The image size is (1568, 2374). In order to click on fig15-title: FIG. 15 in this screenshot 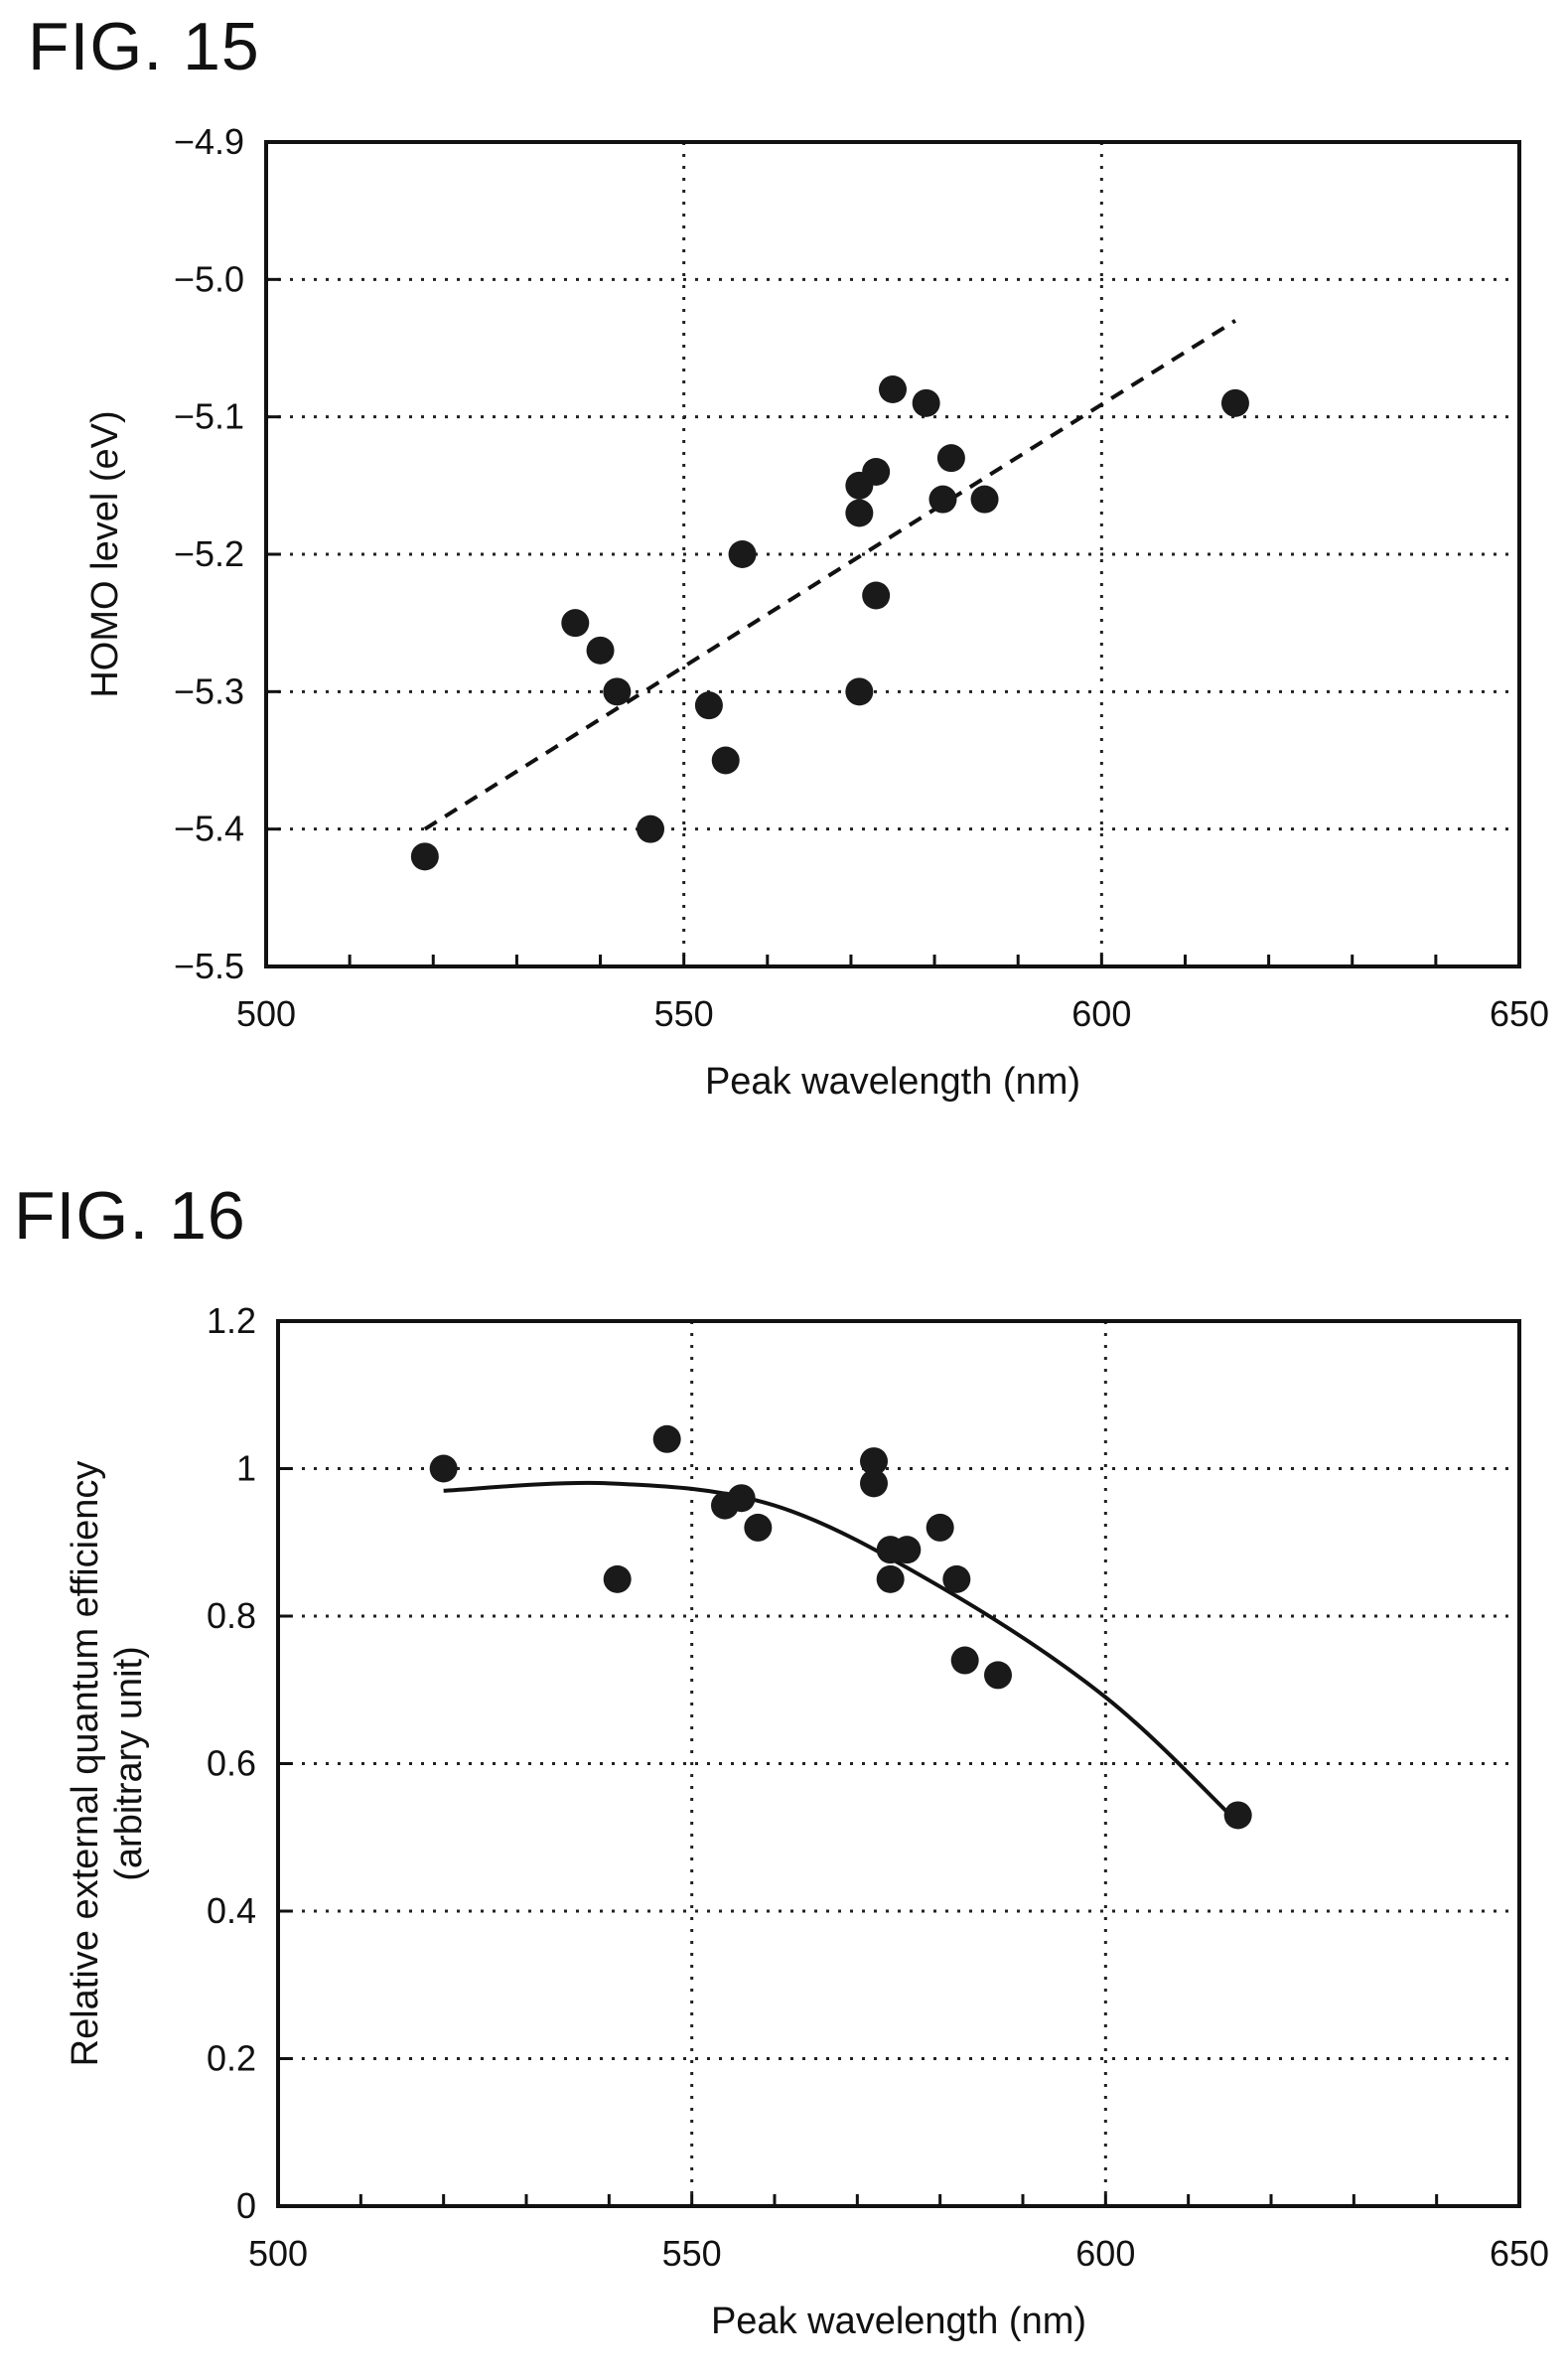, I will do `click(144, 46)`.